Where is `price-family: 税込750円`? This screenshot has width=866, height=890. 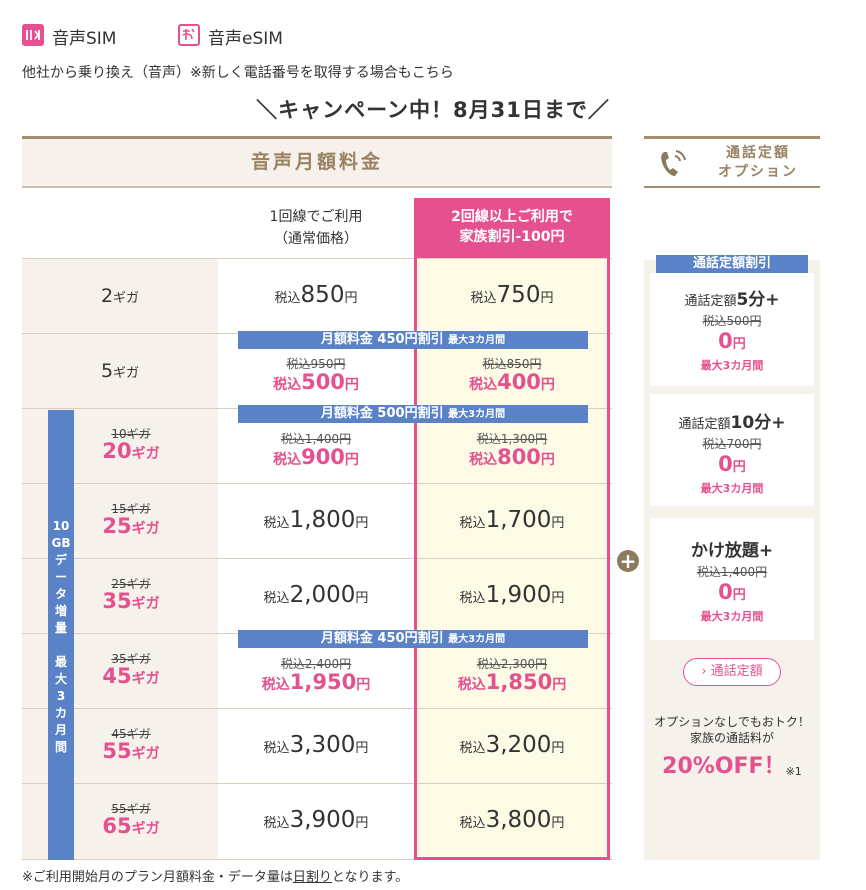 price-family: 税込750円 is located at coordinates (512, 295).